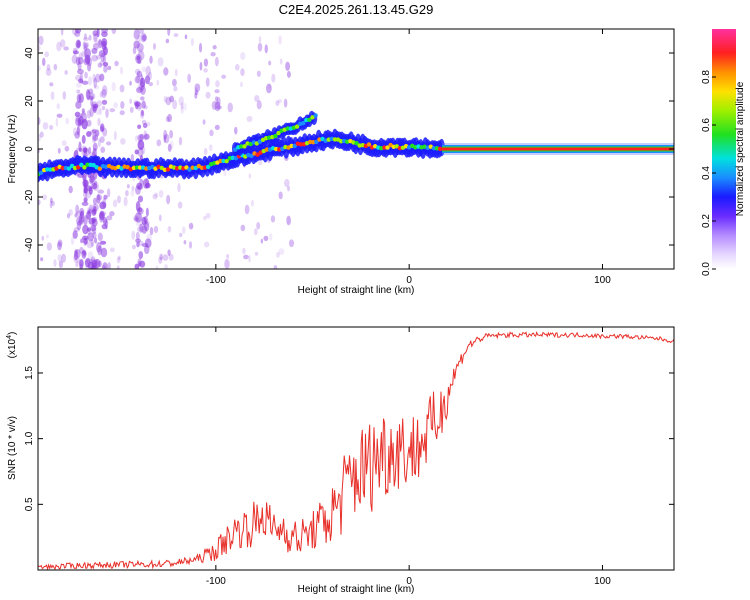 Image resolution: width=750 pixels, height=600 pixels. Describe the element at coordinates (29, 373) in the screenshot. I see `snr-y-tick-label: 1.5` at that location.